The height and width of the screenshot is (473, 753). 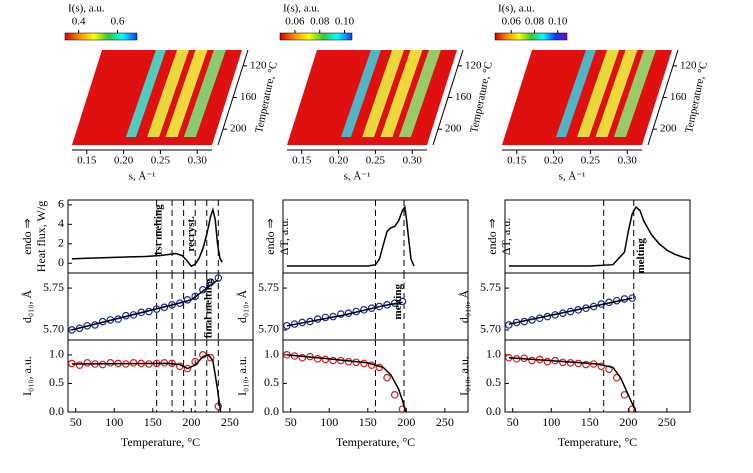 I want to click on y-tick-label: 0.5, so click(x=493, y=382).